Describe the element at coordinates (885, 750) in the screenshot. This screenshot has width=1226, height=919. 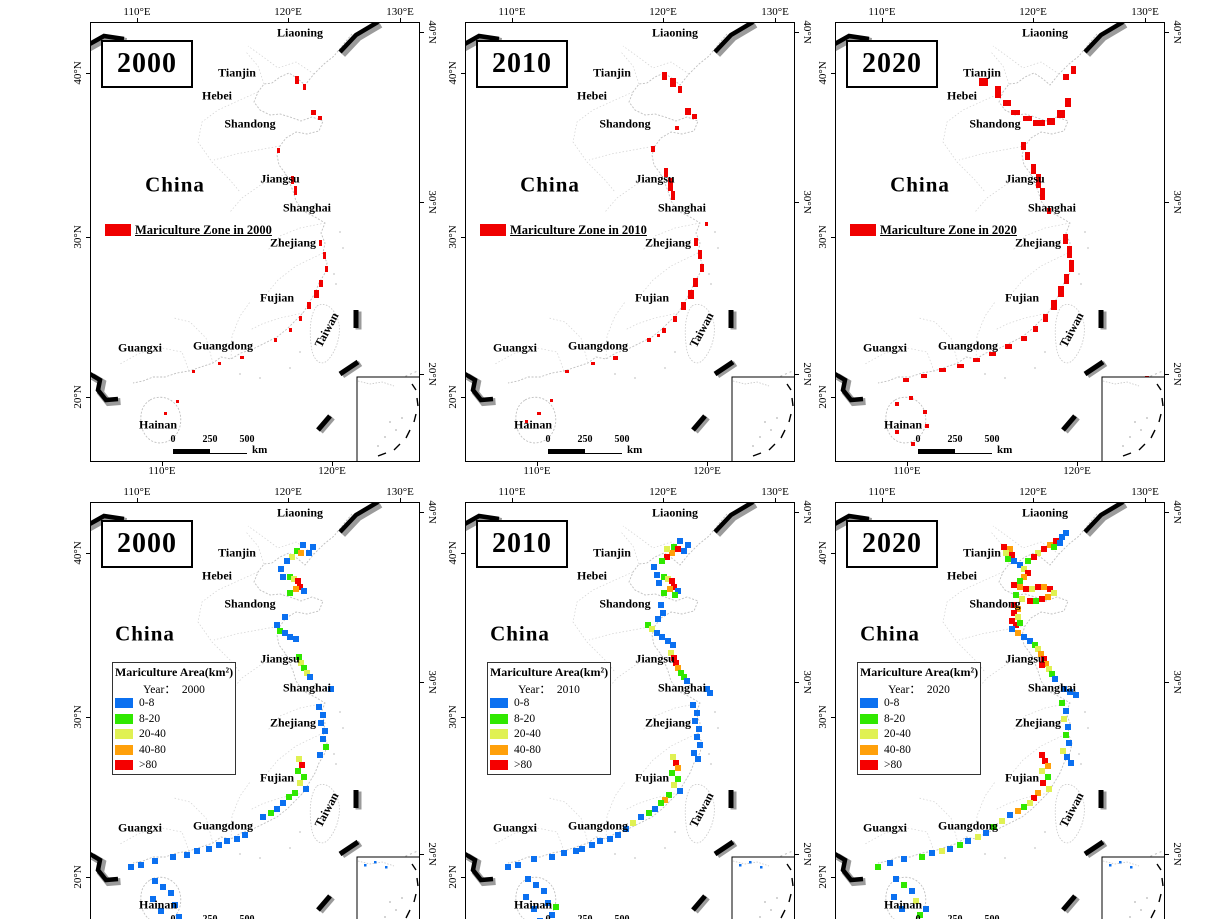
I see `area-class-row: 40-80` at that location.